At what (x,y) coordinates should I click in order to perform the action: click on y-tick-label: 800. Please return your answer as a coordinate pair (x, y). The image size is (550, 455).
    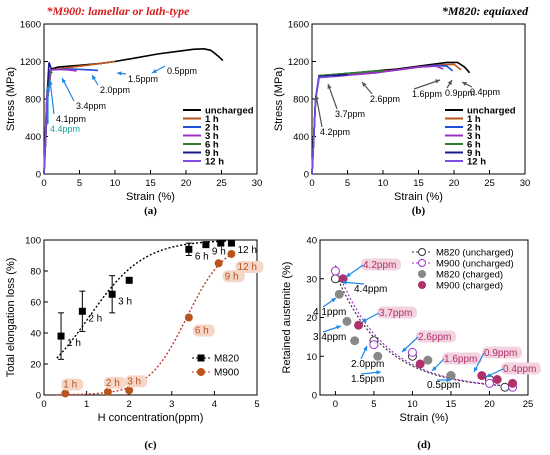
    Looking at the image, I should click on (301, 100).